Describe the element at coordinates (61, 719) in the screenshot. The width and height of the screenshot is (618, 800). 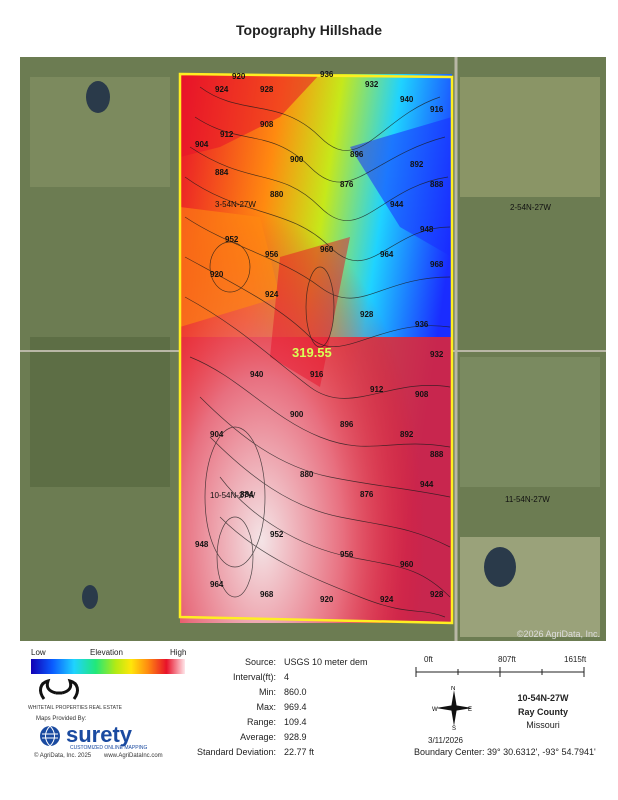
I see `maps-provided-text: Maps Provided By:` at that location.